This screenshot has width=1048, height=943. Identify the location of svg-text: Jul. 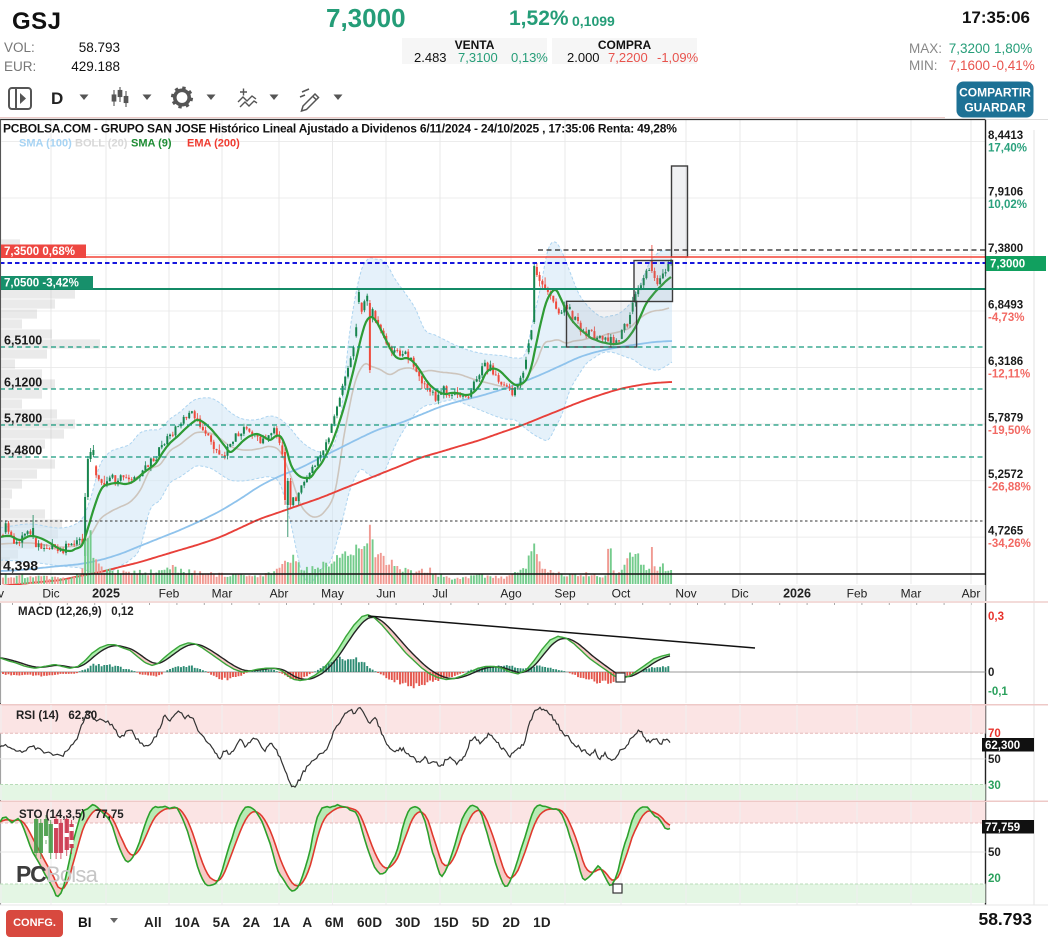
(439, 594).